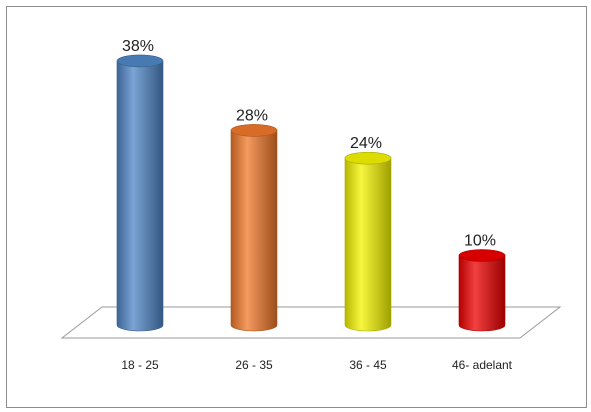 This screenshot has width=591, height=412. Describe the element at coordinates (480, 241) in the screenshot. I see `data-label: 10%` at that location.